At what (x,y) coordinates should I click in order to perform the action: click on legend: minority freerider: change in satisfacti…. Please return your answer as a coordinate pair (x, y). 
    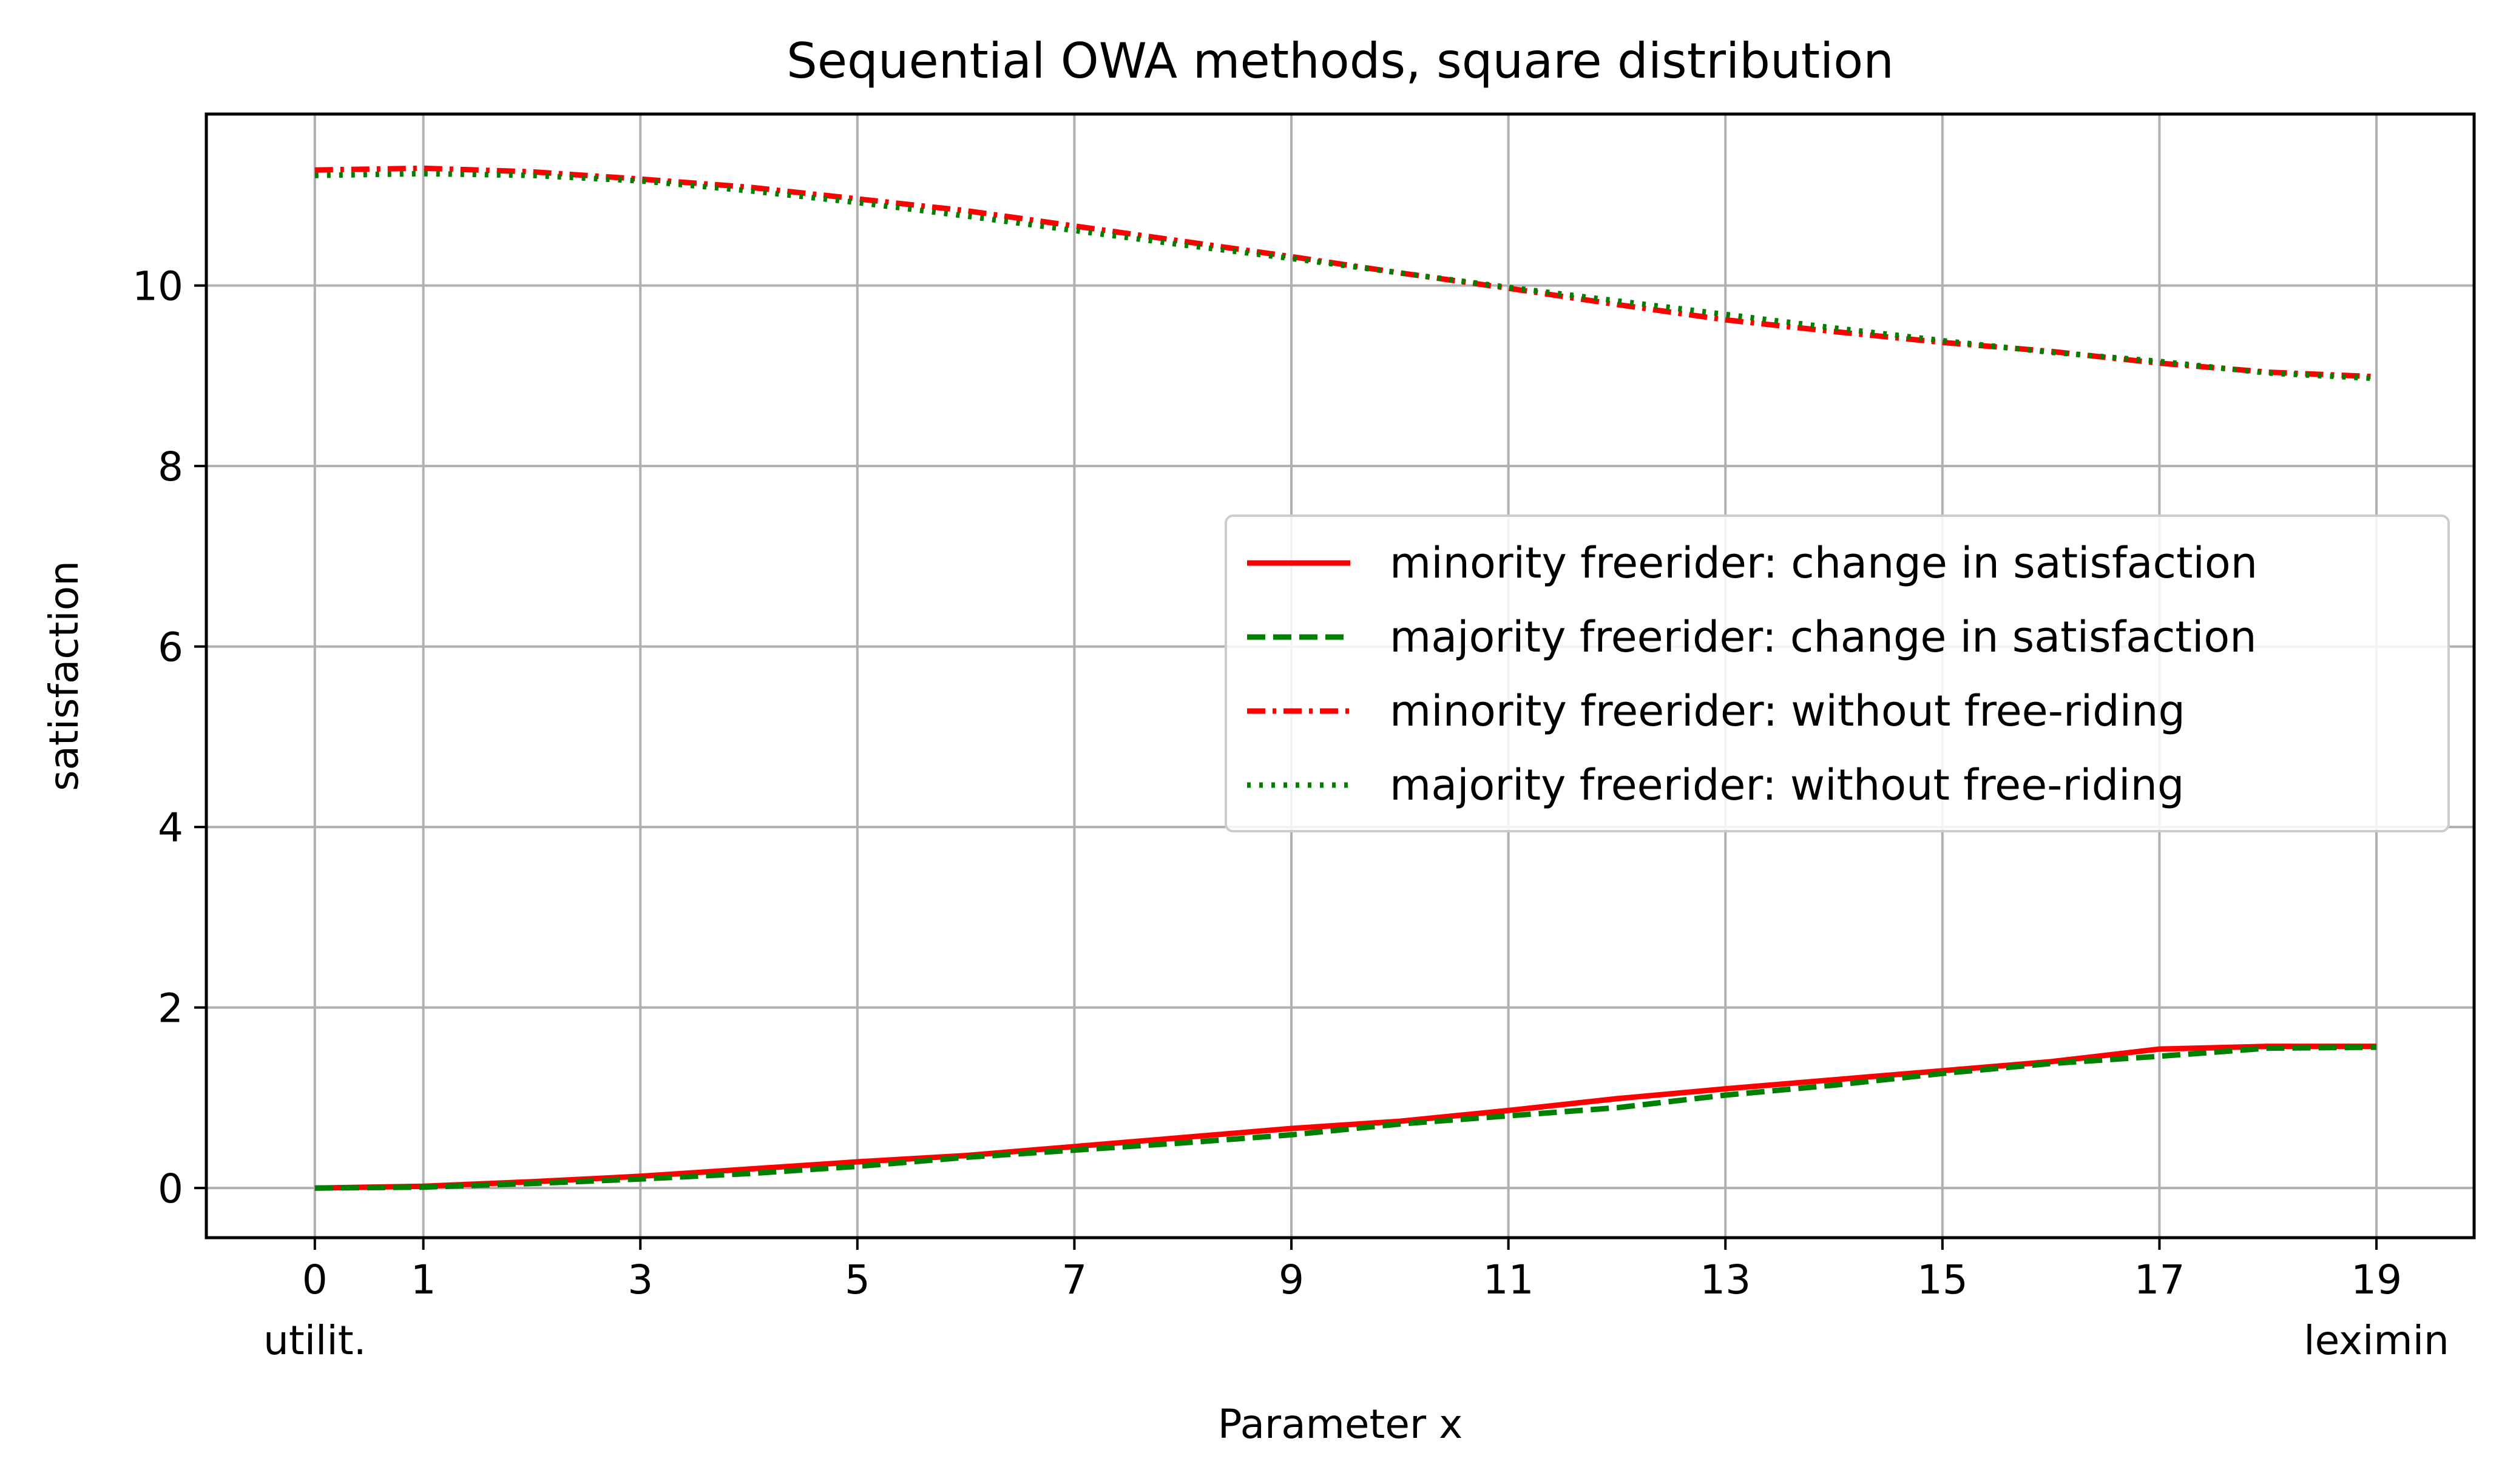
    Looking at the image, I should click on (1837, 673).